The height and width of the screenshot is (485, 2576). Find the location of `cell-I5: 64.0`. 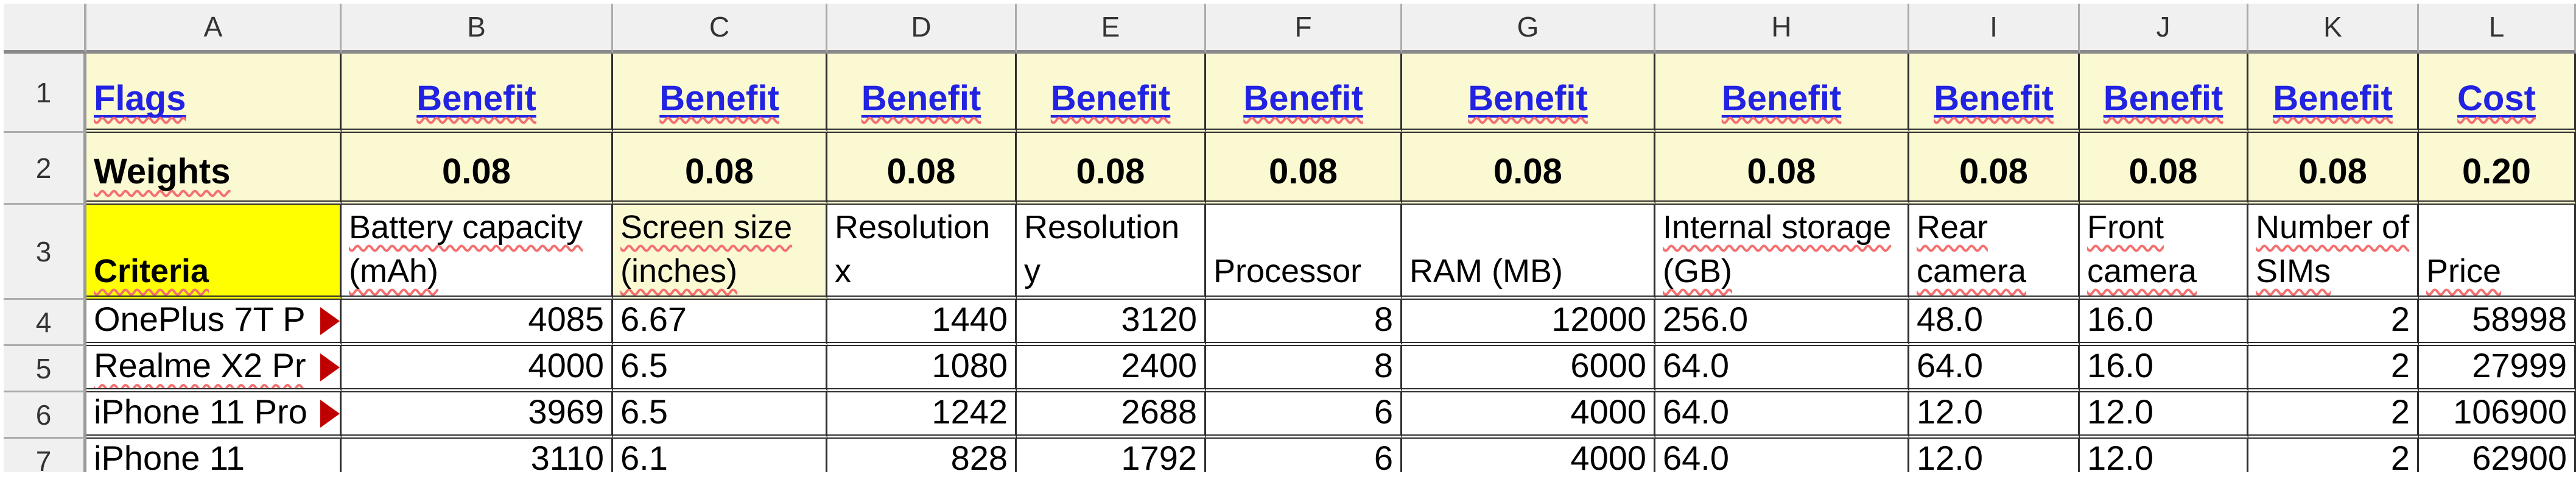

cell-I5: 64.0 is located at coordinates (1995, 369).